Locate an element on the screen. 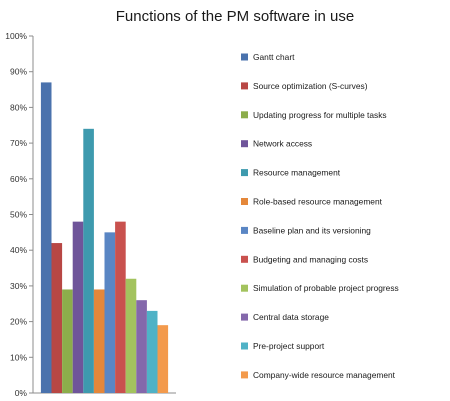 Image resolution: width=450 pixels, height=401 pixels. y-tick-label: 20% is located at coordinates (18, 322).